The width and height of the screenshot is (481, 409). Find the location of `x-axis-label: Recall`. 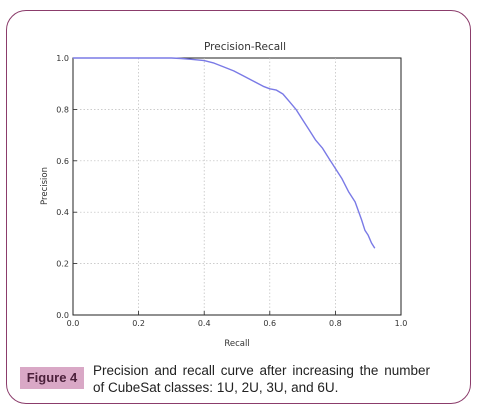

x-axis-label: Recall is located at coordinates (236, 344).